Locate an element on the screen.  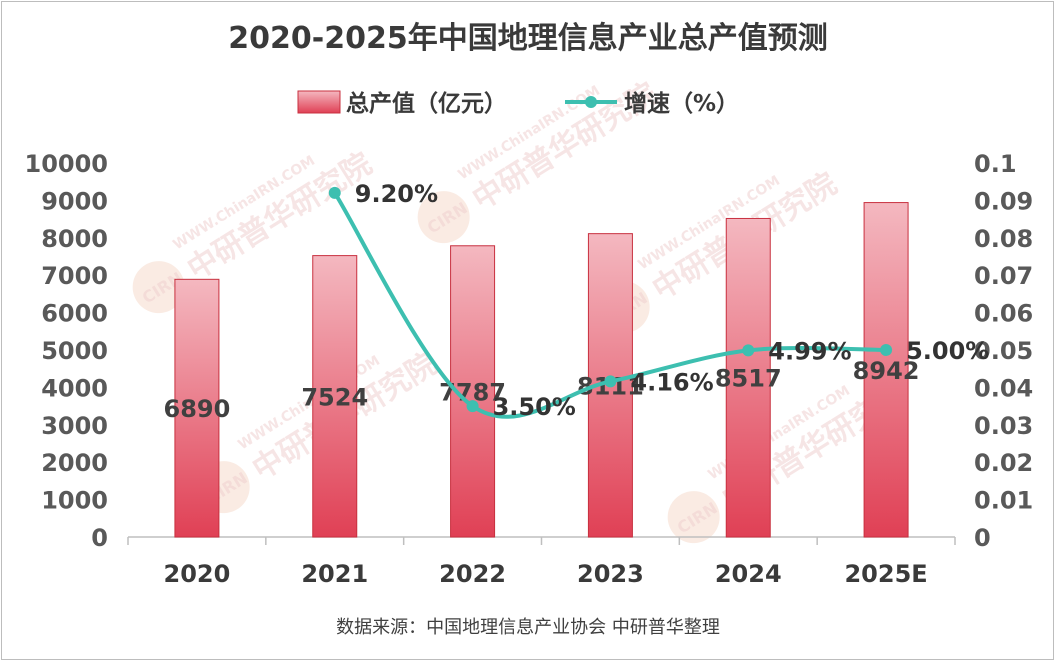
y-left-tick-label: 5000 is located at coordinates (74, 351).